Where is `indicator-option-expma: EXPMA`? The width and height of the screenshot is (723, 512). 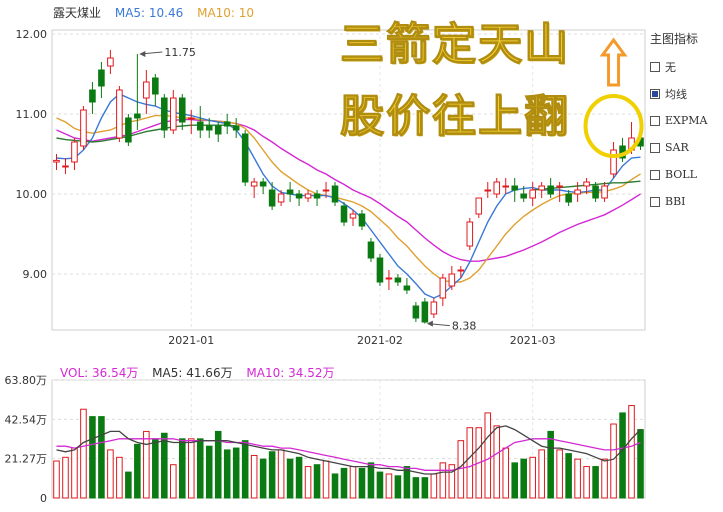 indicator-option-expma: EXPMA is located at coordinates (685, 120).